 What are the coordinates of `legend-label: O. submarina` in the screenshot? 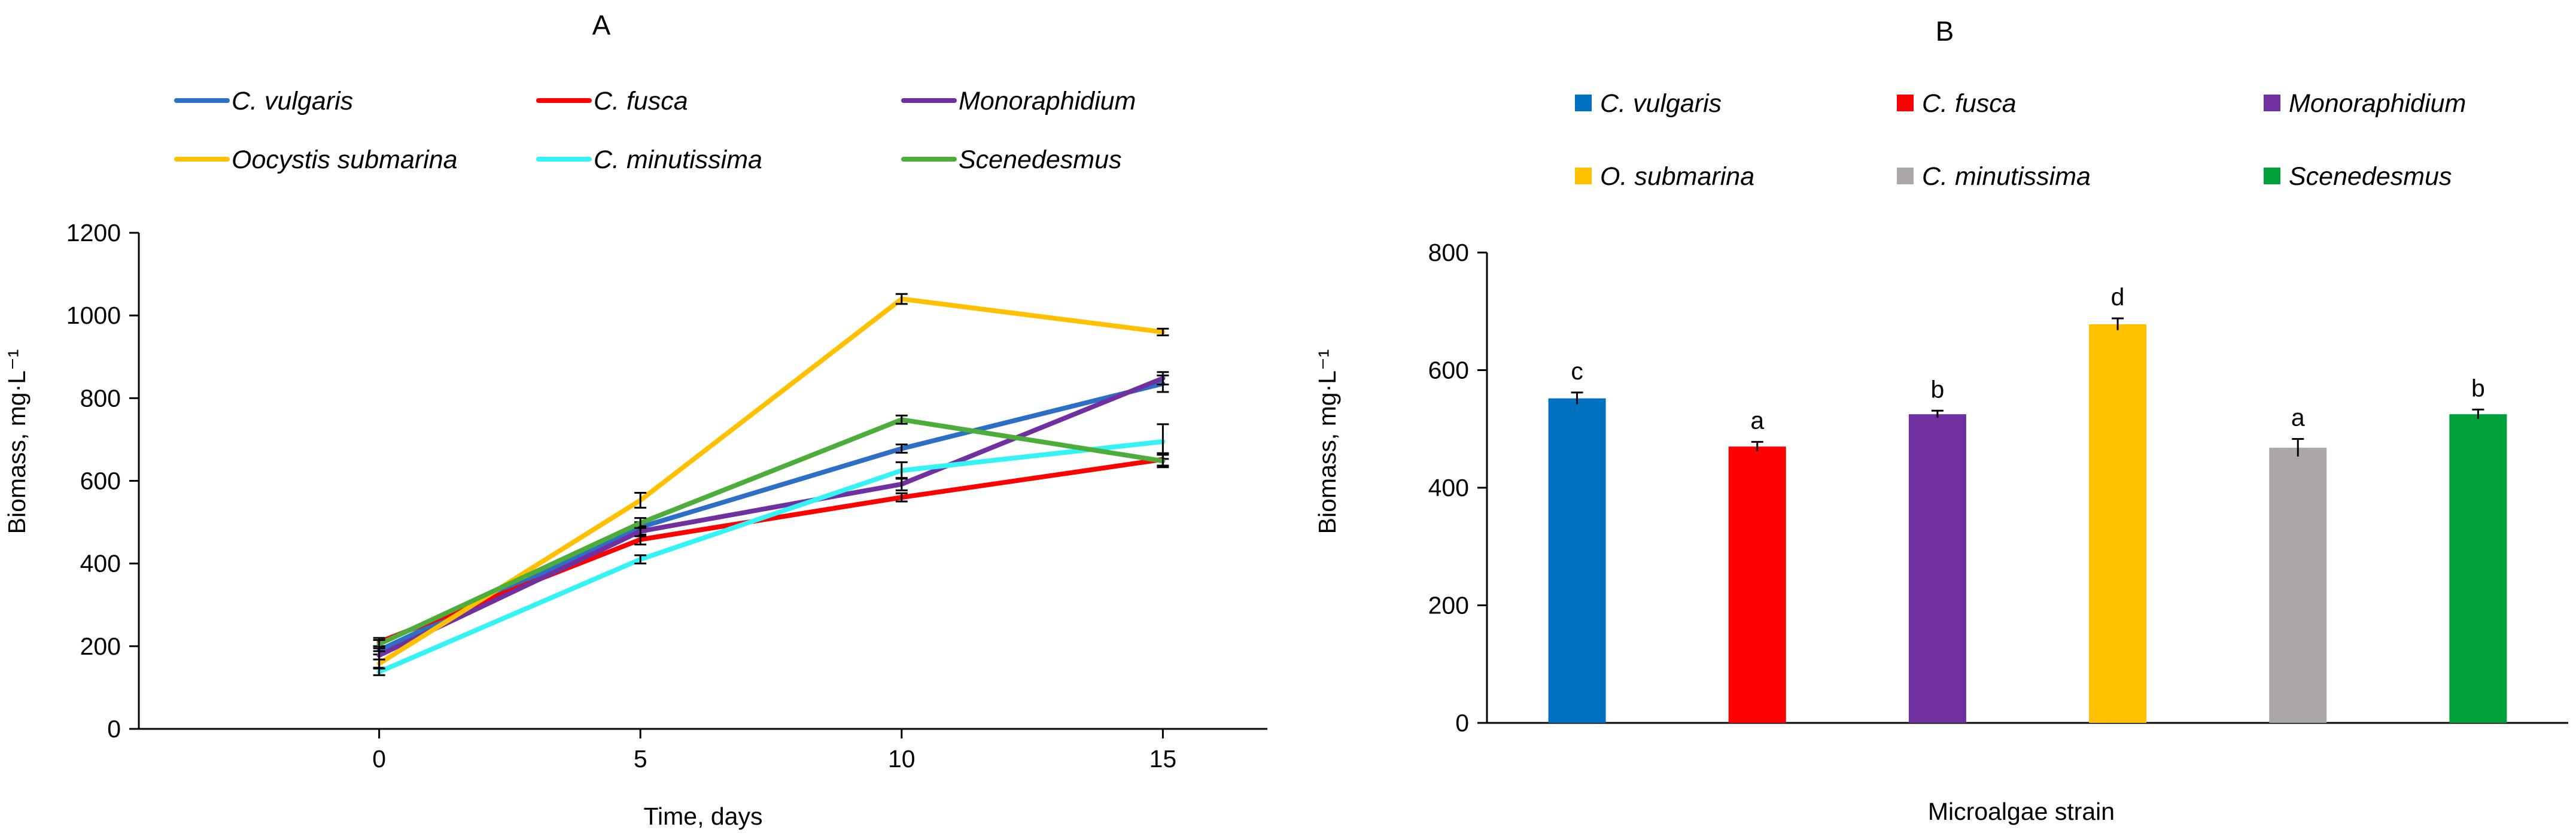 It's located at (1677, 176).